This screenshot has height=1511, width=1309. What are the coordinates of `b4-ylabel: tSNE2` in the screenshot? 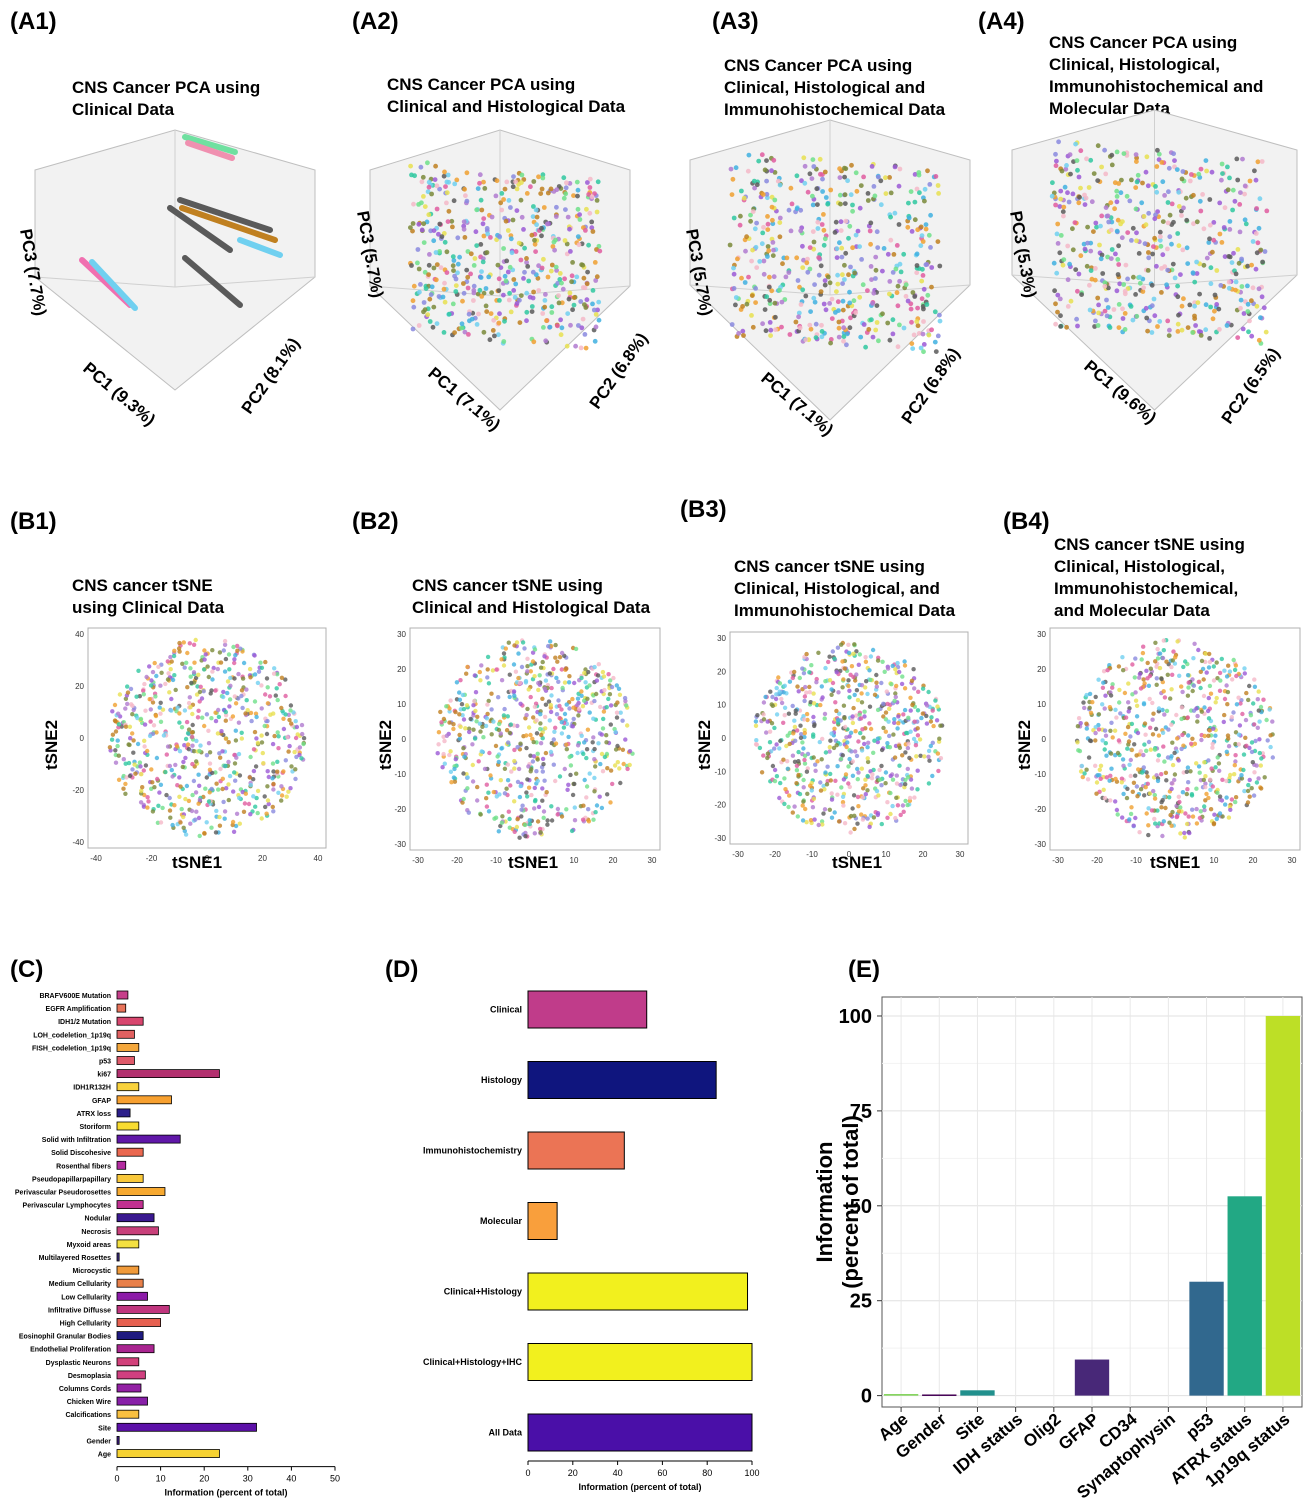 It's located at (1024, 745).